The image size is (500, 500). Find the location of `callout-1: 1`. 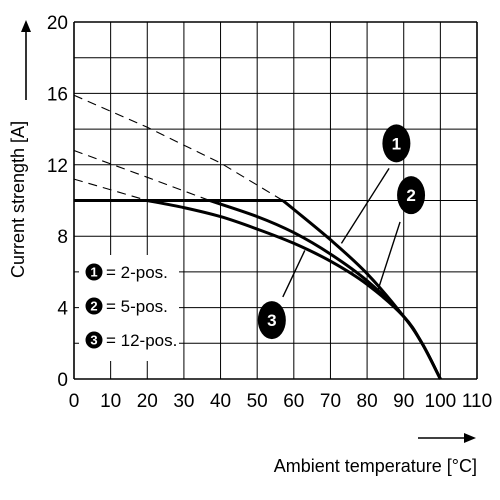

callout-1: 1 is located at coordinates (375, 184).